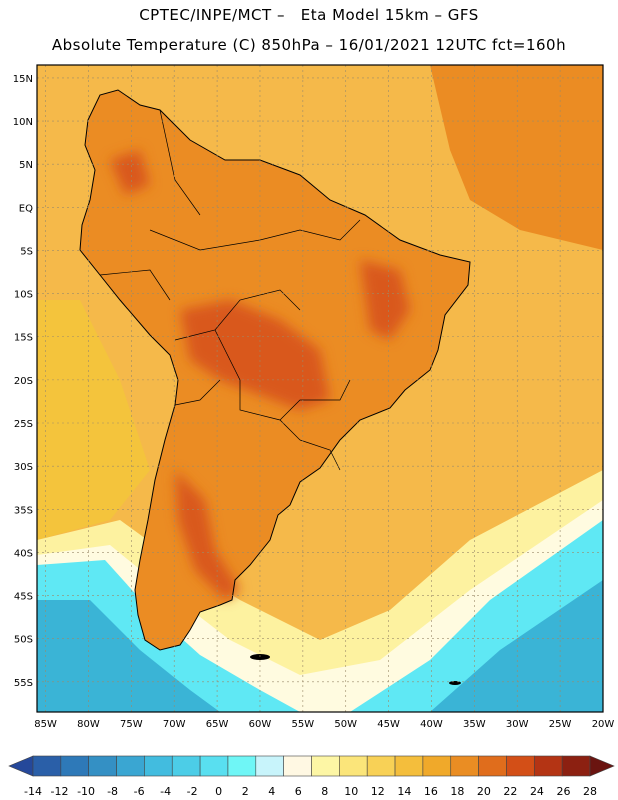 This screenshot has width=618, height=800. I want to click on chart-title-line1: CPTEC/INPE/MCT – Eta Model 15km – GFS, so click(309, 15).